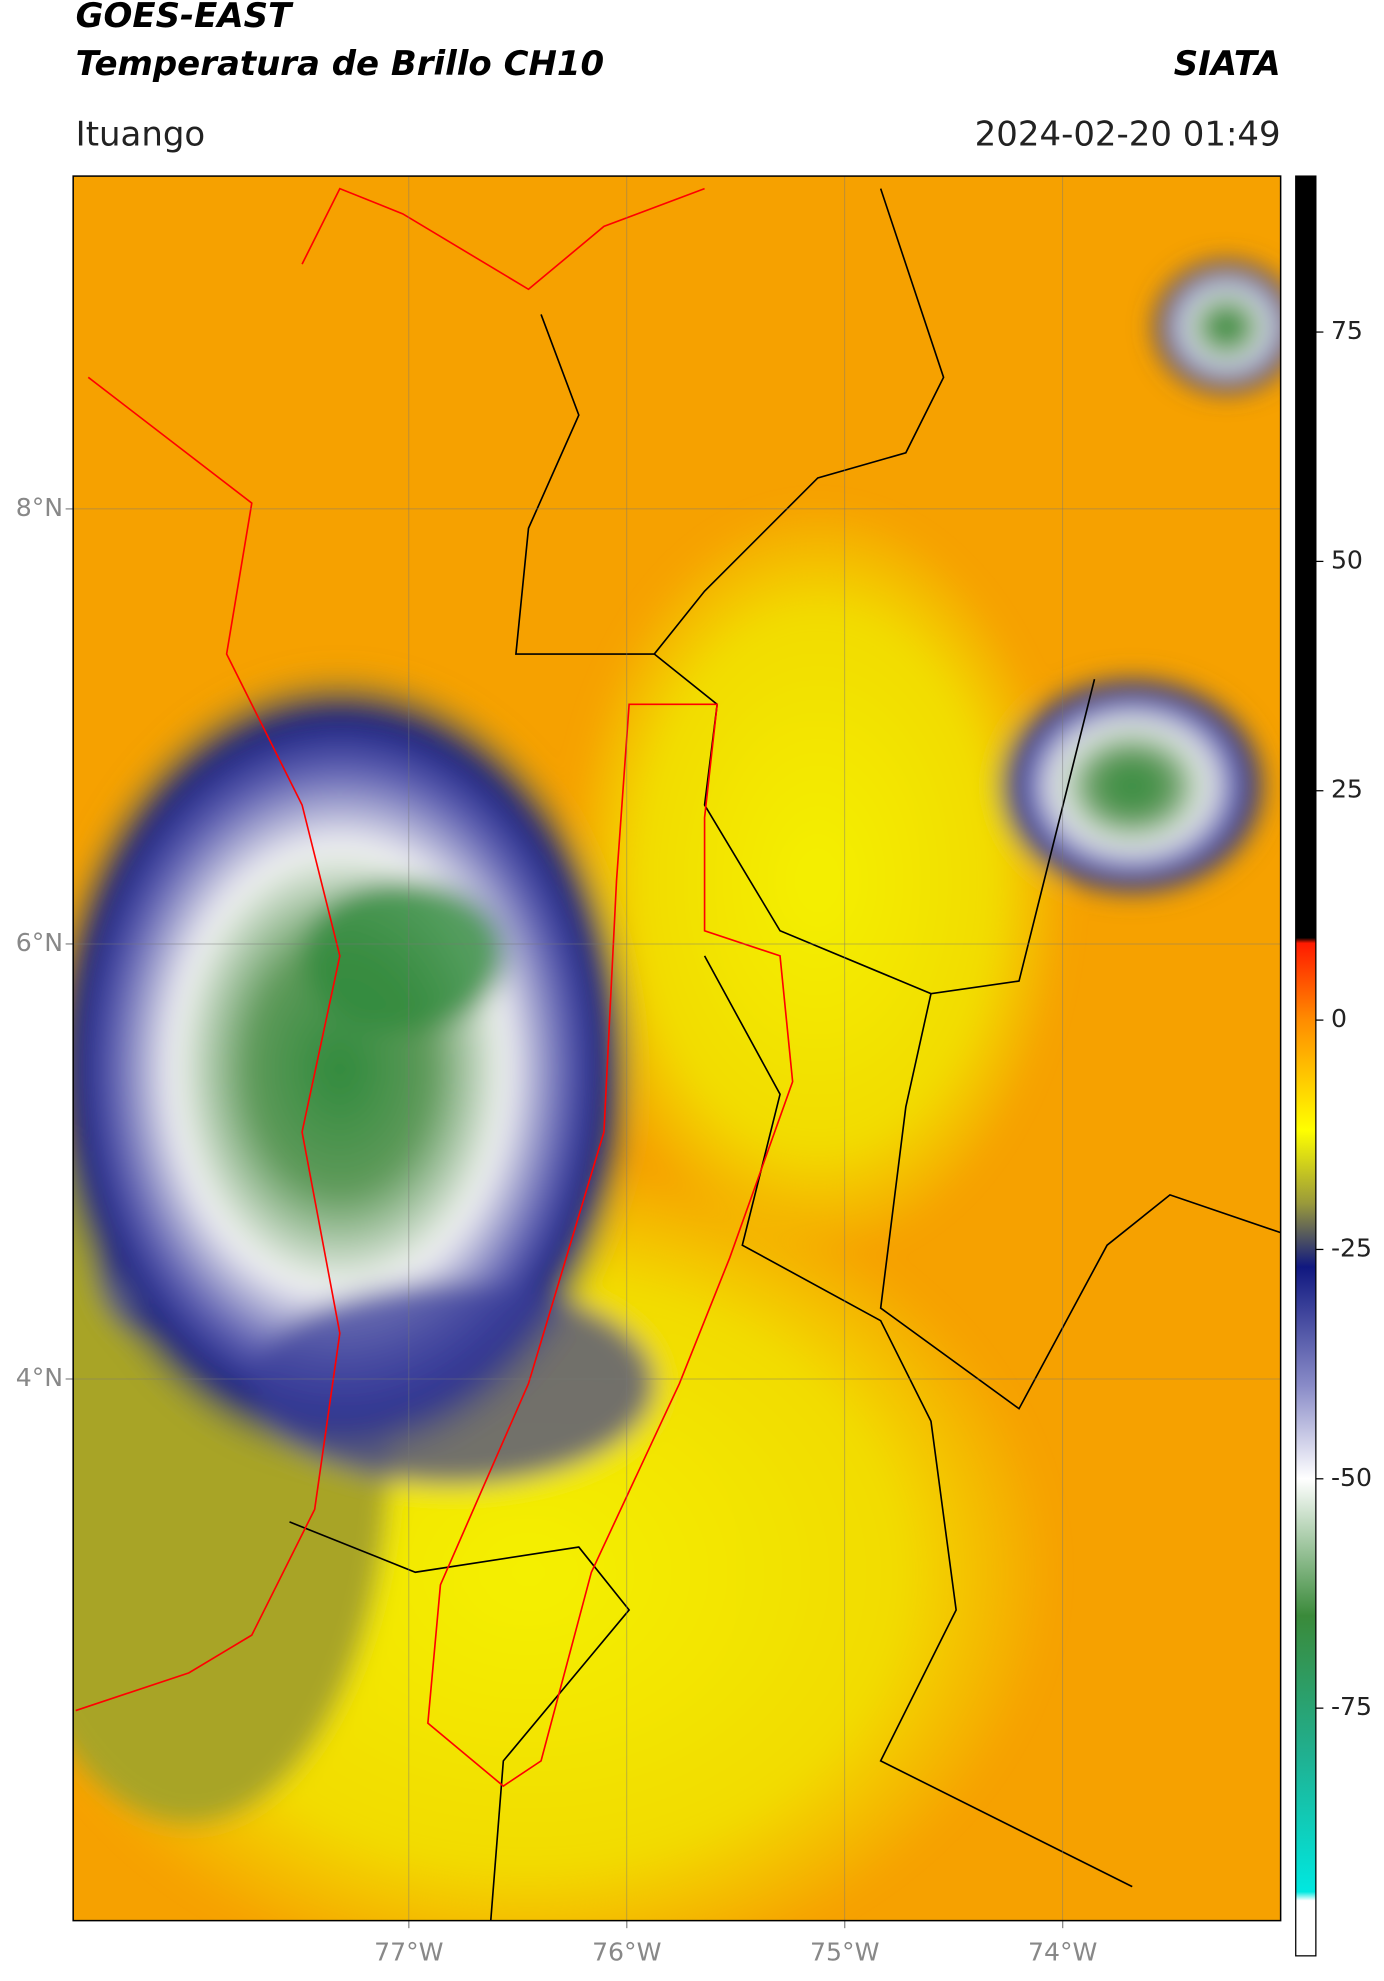 The height and width of the screenshot is (1981, 1384). I want to click on colorbar-tick-label: -25, so click(1351, 1247).